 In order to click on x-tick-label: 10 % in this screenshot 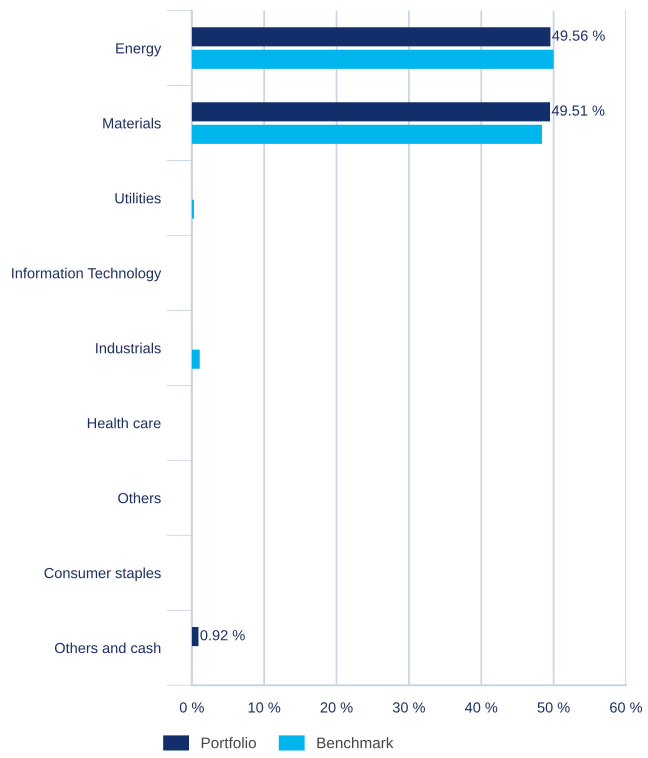, I will do `click(264, 707)`.